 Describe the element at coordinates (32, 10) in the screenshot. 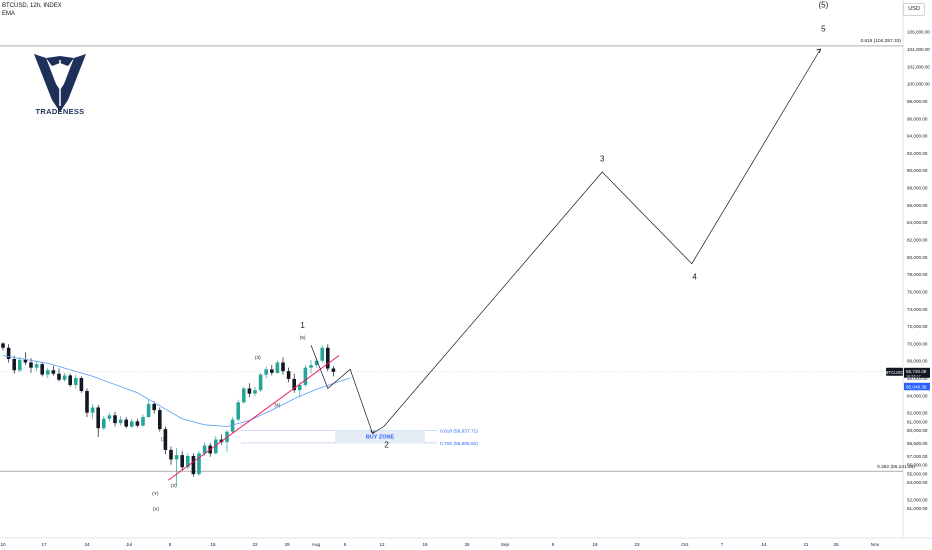

I see `chart-header: BTCUSD, 12h, INDEX EMA` at that location.